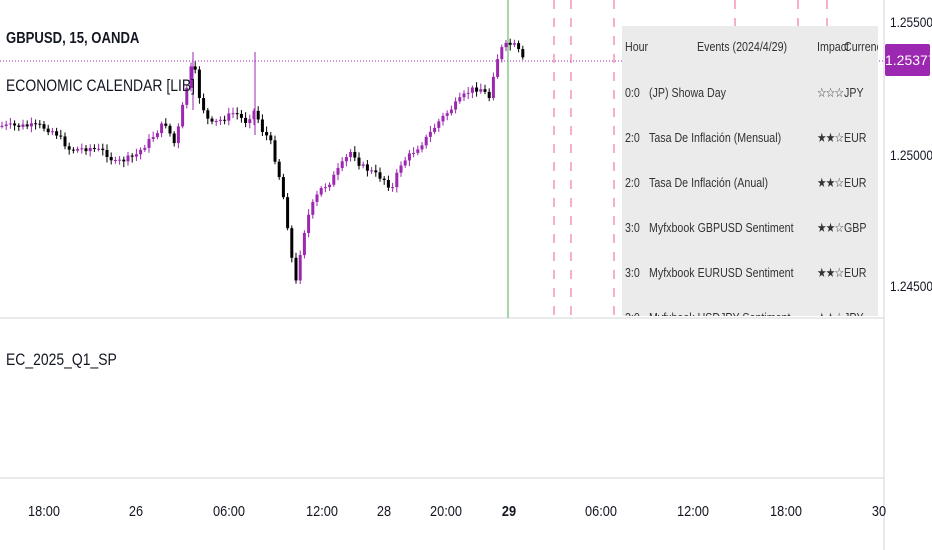  What do you see at coordinates (44, 511) in the screenshot?
I see `time-tick-label: 18:00` at bounding box center [44, 511].